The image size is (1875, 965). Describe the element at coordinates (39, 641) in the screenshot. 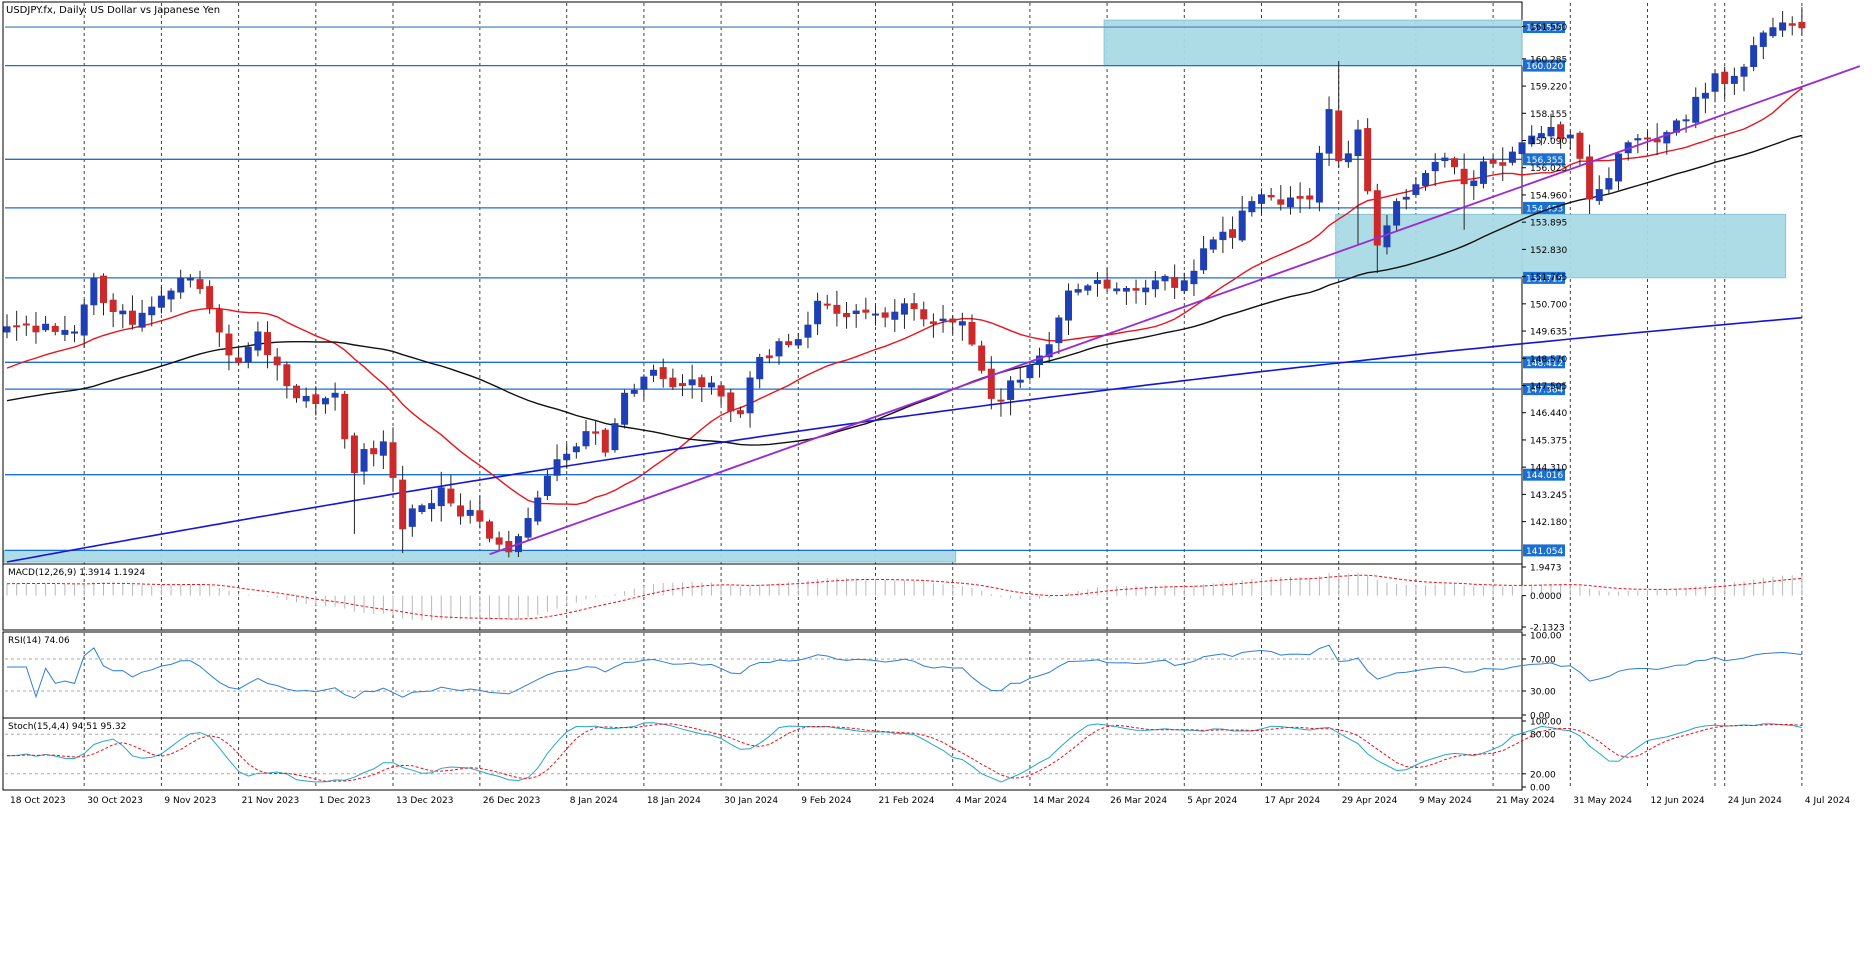

I see `rsi-label: RSI(14) 74.06` at that location.